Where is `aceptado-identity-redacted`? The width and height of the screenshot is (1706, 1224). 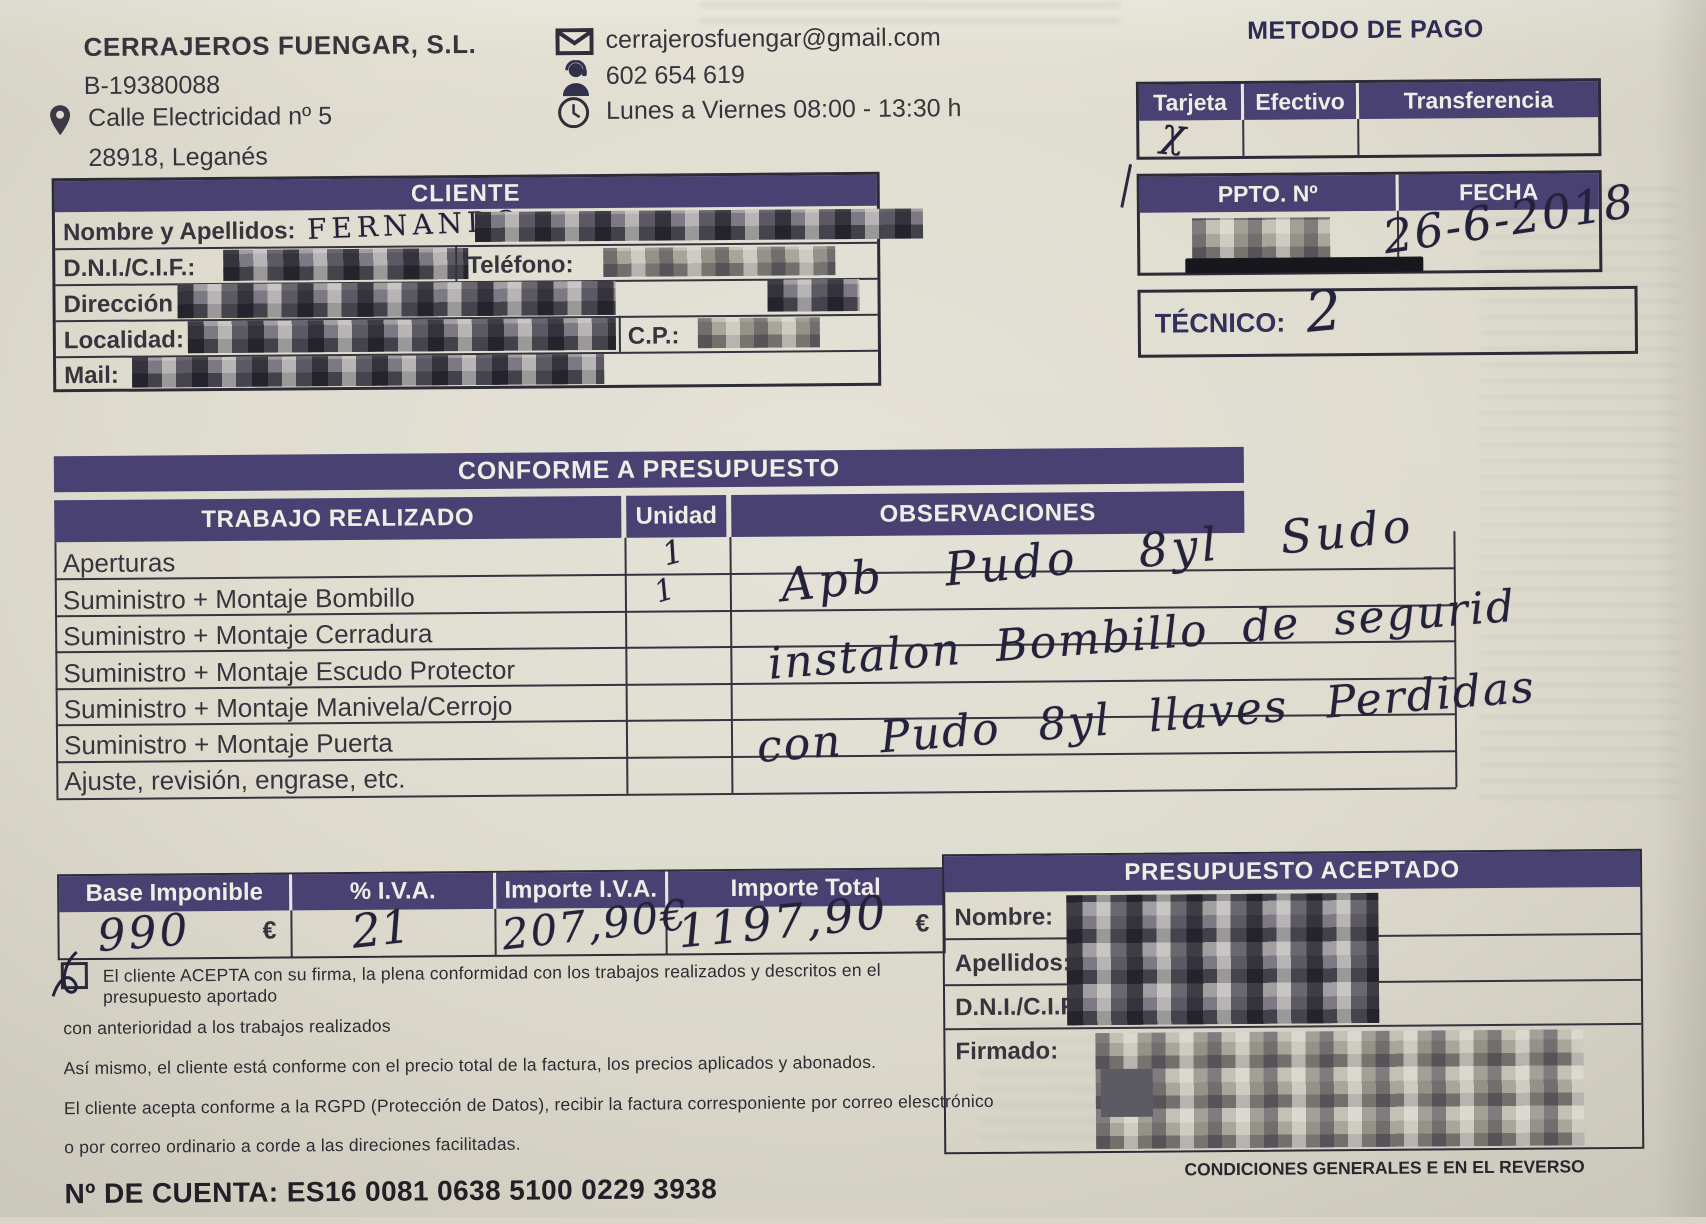
aceptado-identity-redacted is located at coordinates (1223, 959).